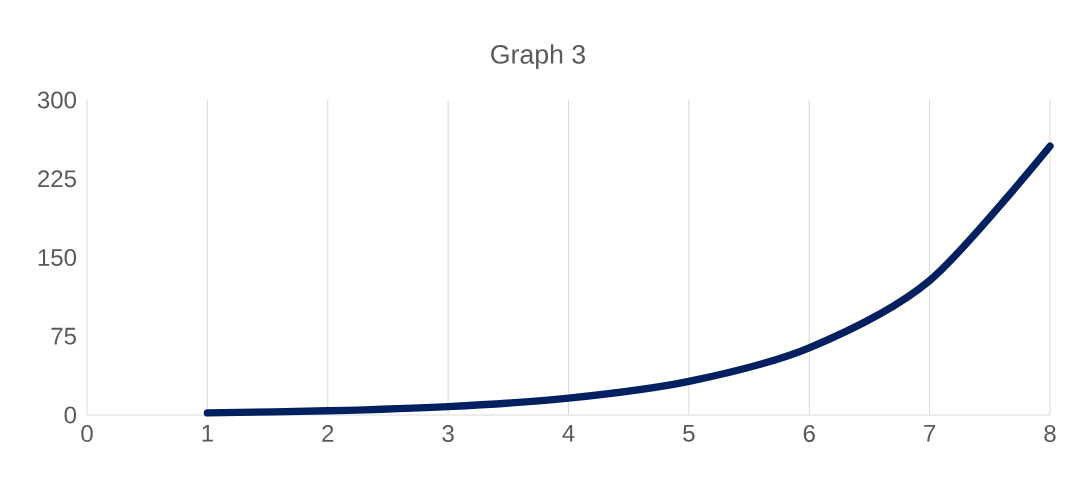 This screenshot has width=1076, height=486. Describe the element at coordinates (448, 434) in the screenshot. I see `x-tick-label: 3` at that location.